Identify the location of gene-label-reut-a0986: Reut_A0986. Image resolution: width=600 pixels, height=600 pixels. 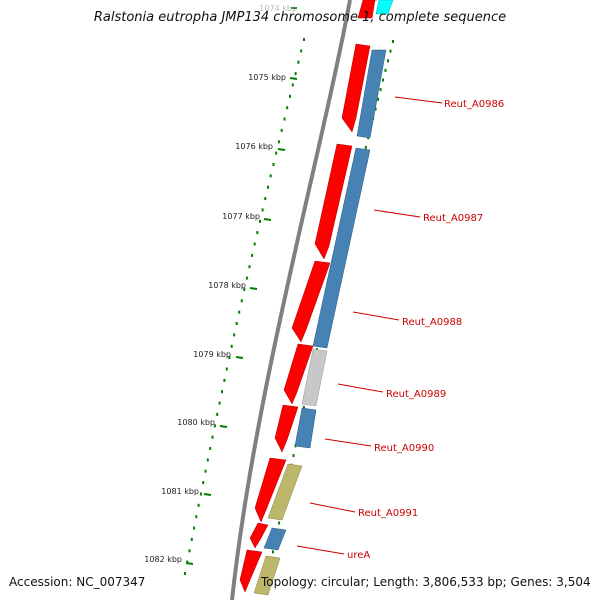
(449, 103).